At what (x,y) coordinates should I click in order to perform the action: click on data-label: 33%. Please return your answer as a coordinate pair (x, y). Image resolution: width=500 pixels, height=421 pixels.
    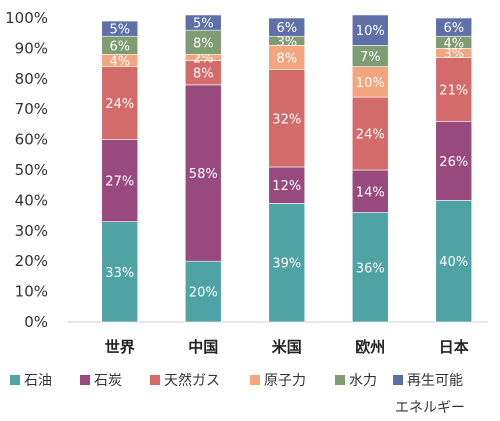
    Looking at the image, I should click on (119, 273).